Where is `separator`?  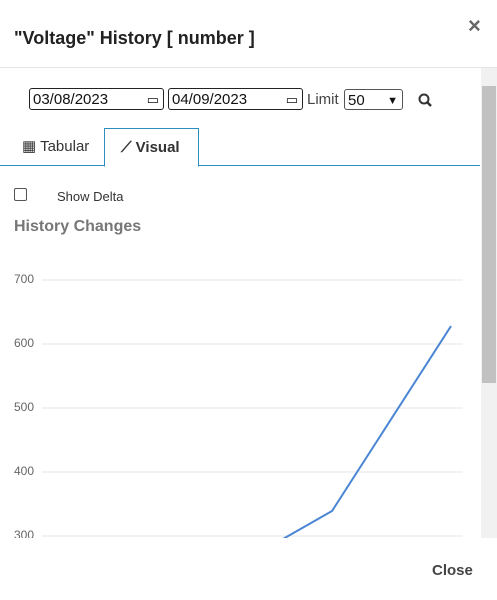
separator is located at coordinates (248, 67).